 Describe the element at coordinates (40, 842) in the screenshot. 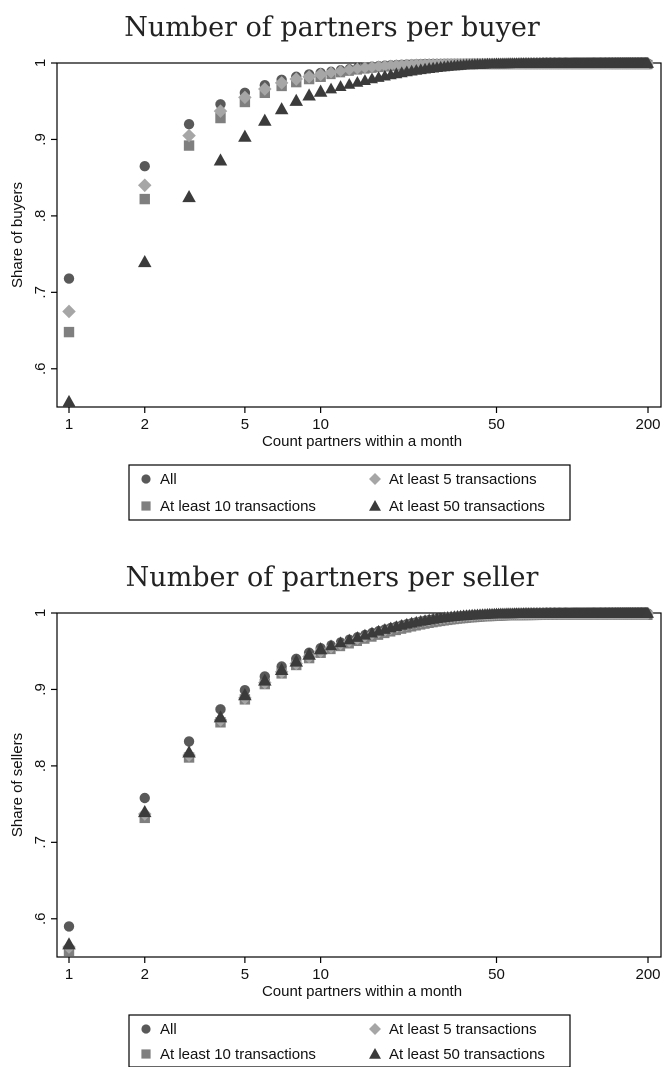

I see `y-tick-label: .7` at that location.